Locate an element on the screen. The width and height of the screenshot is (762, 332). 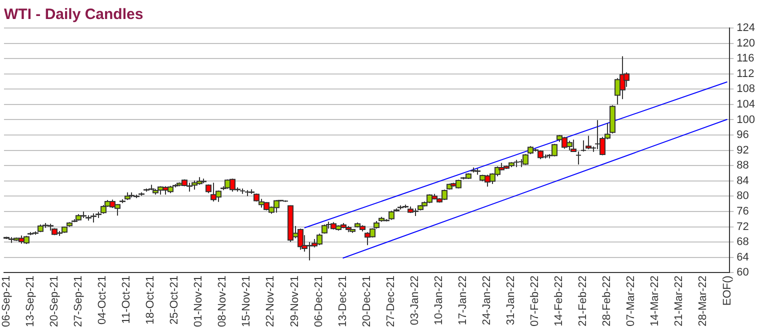
x-tick-label: 29-Nov-21 is located at coordinates (294, 301).